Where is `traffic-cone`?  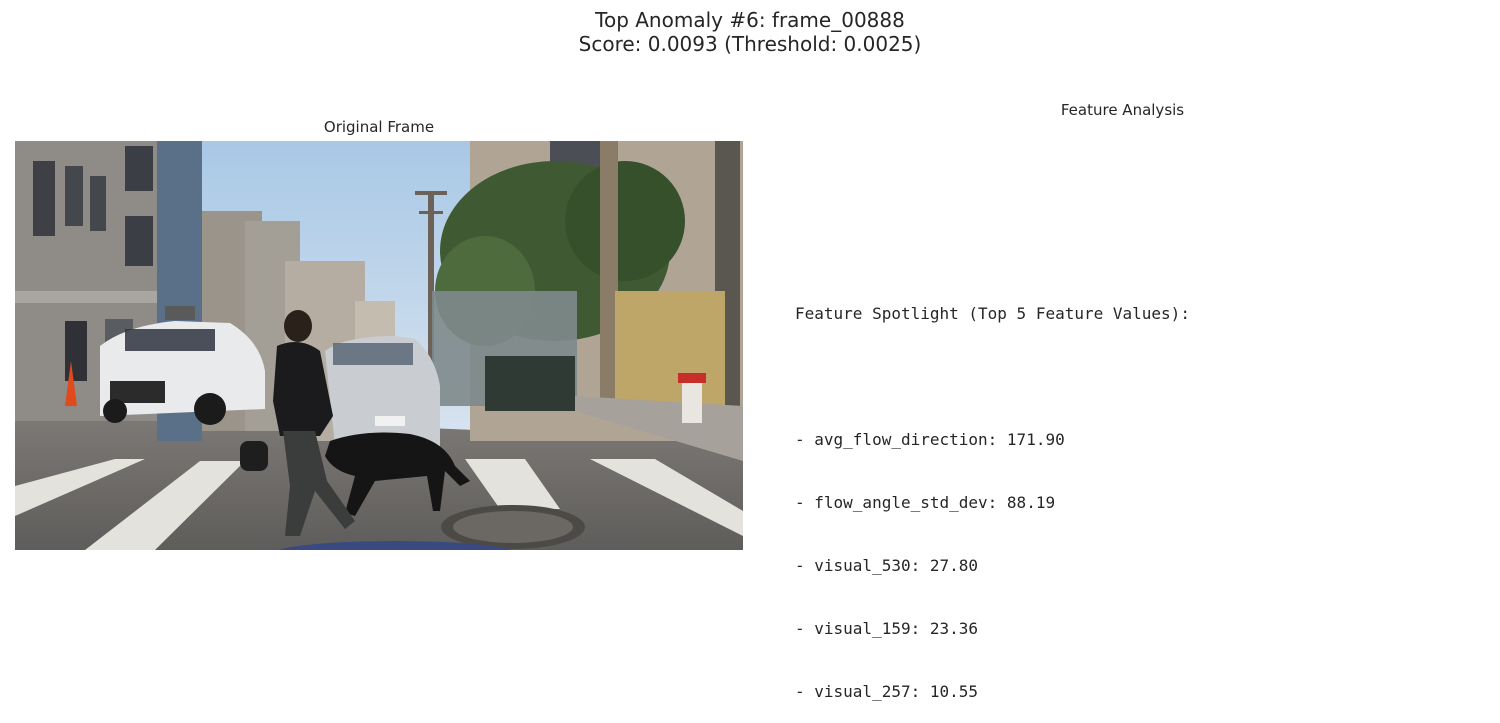
traffic-cone is located at coordinates (71, 383).